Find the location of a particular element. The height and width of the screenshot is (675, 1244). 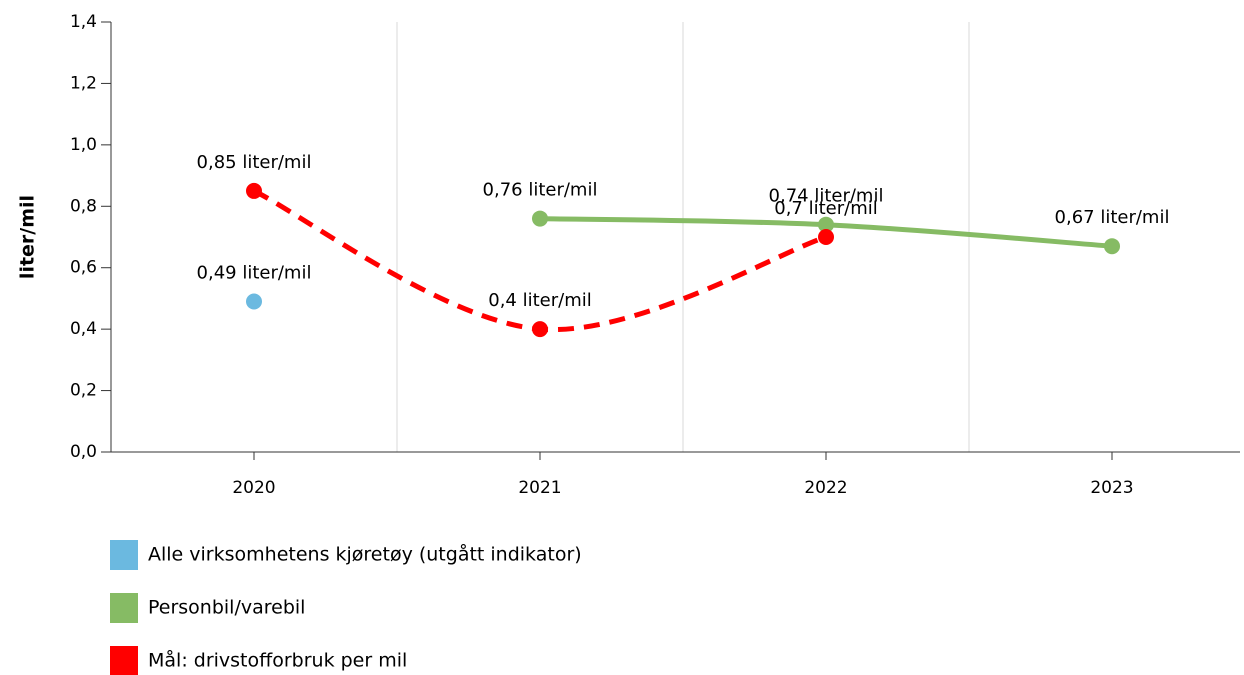

x-tick-label: 2021 is located at coordinates (539, 488).